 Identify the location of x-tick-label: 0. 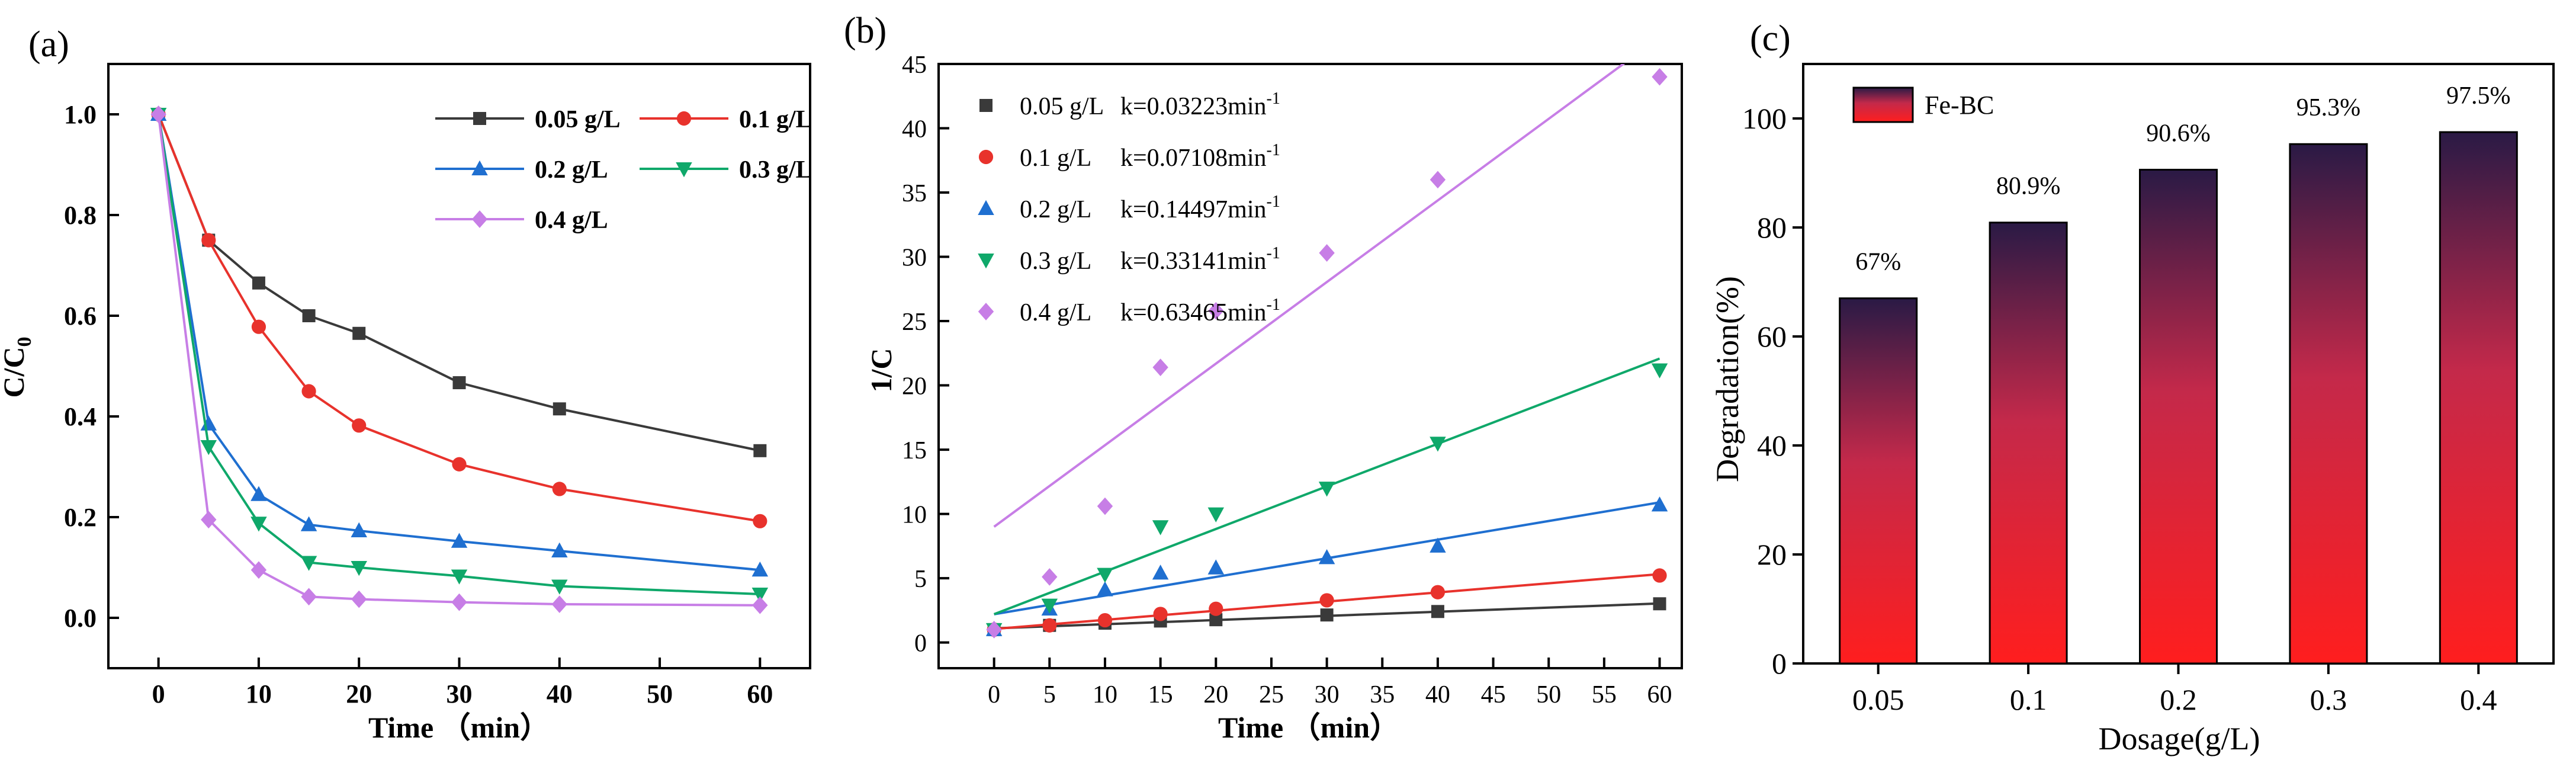
(994, 694).